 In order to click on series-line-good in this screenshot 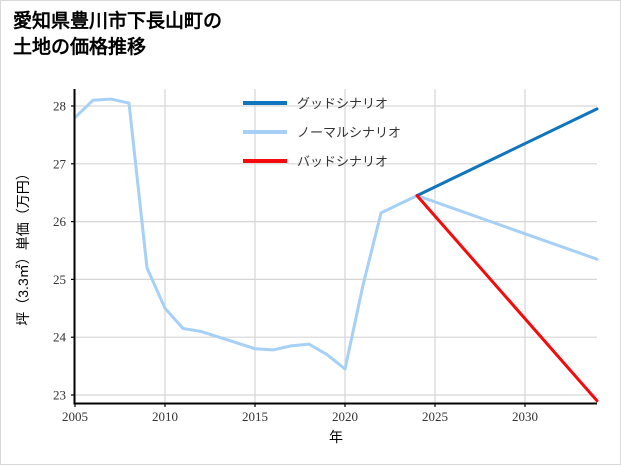, I will do `click(507, 152)`.